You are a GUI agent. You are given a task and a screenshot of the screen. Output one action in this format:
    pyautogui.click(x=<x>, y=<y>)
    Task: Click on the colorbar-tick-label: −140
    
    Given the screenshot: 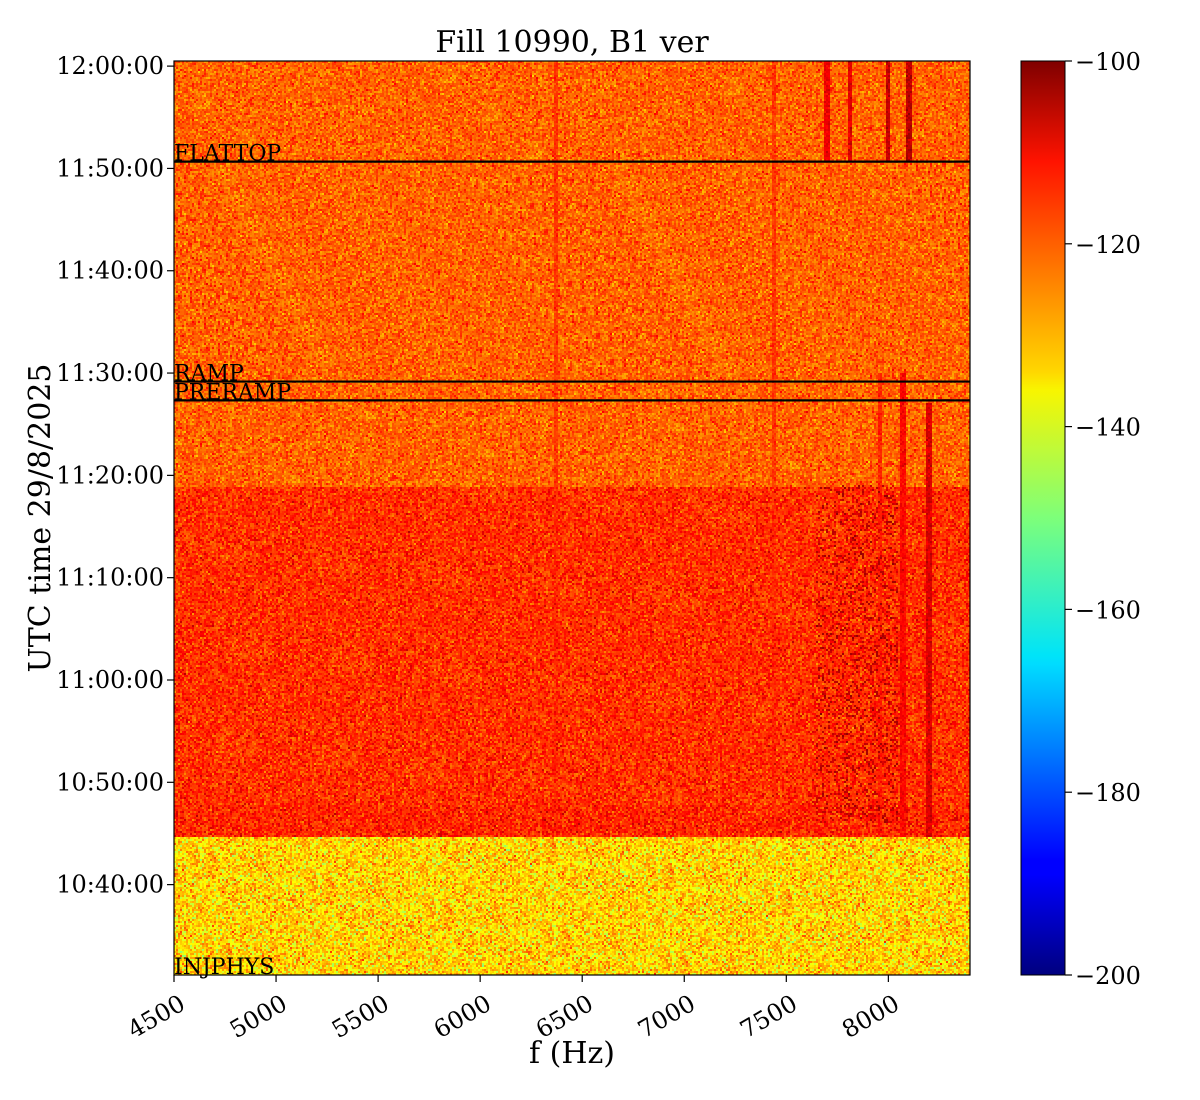 What is the action you would take?
    pyautogui.click(x=1108, y=428)
    